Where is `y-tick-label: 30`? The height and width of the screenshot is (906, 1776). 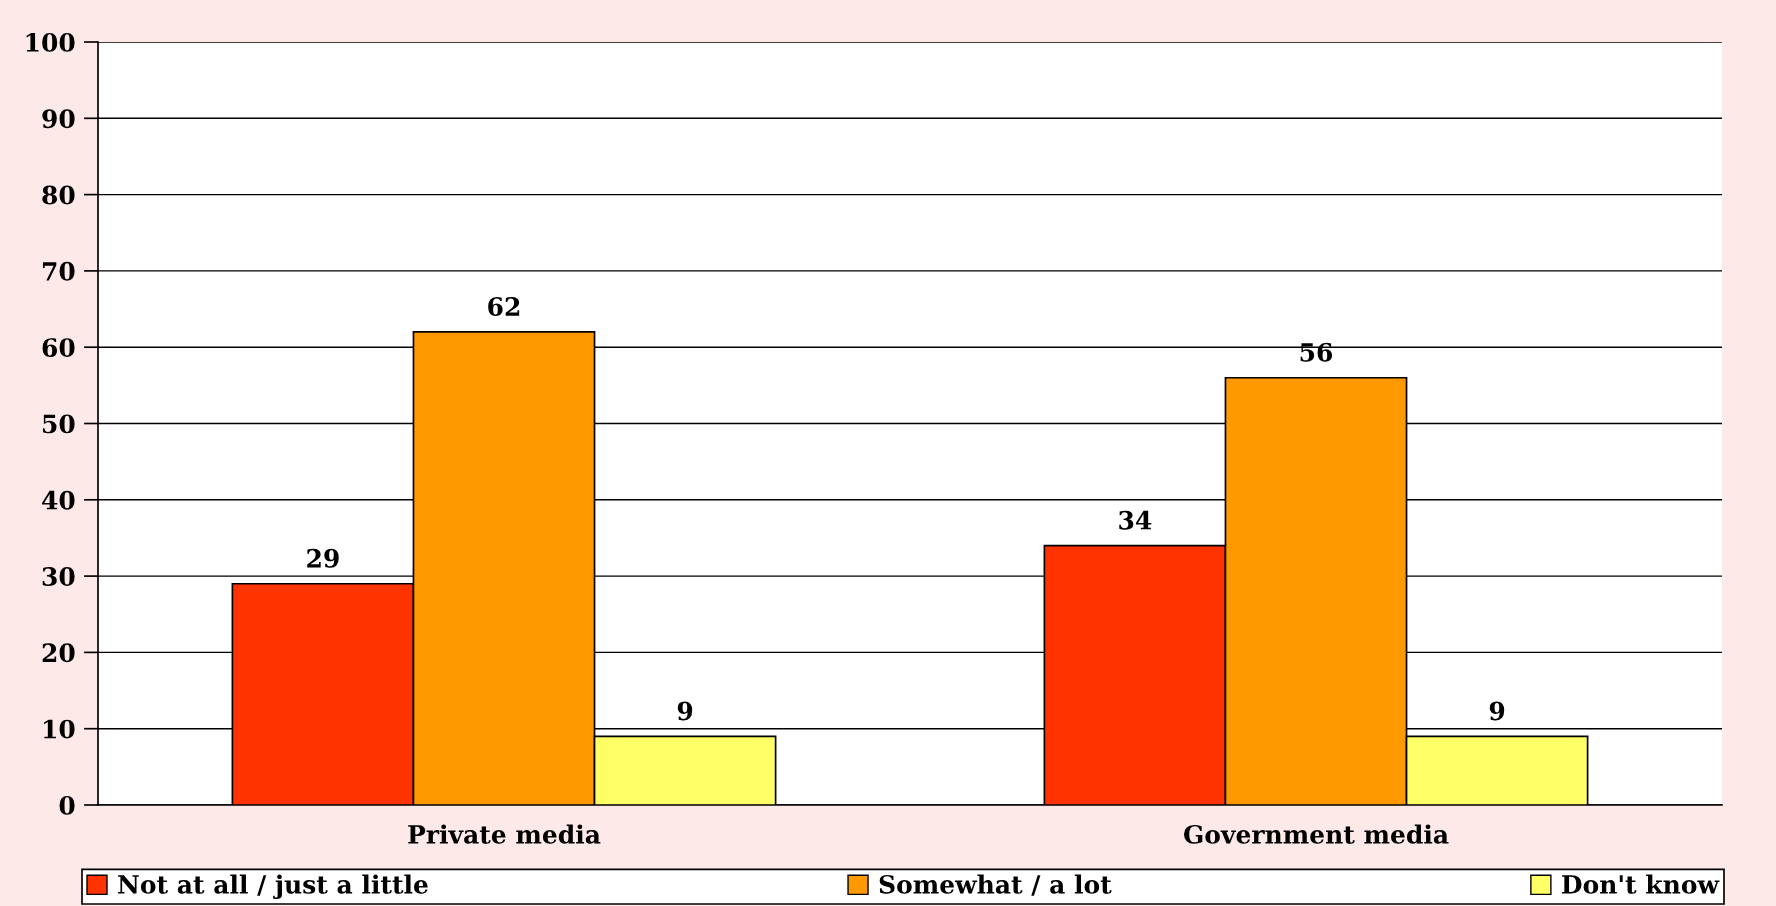 y-tick-label: 30 is located at coordinates (58, 576).